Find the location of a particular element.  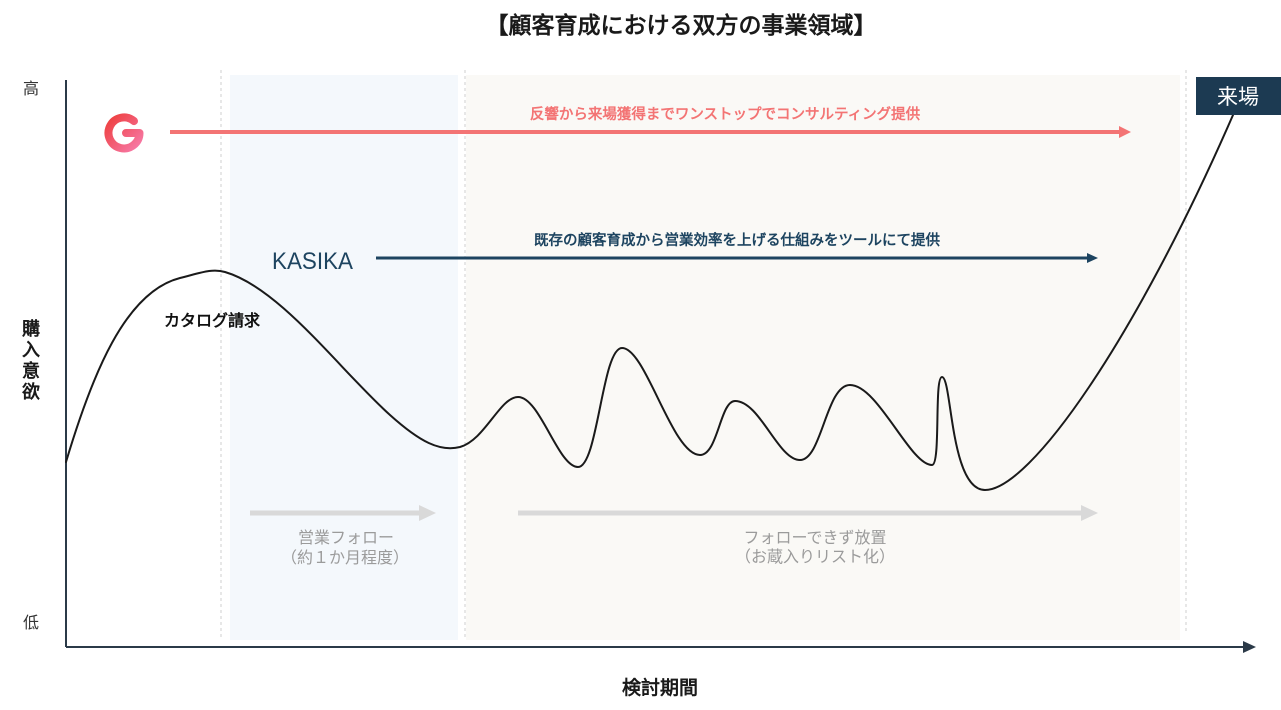

y-axis-low-label: 低 is located at coordinates (31, 623).